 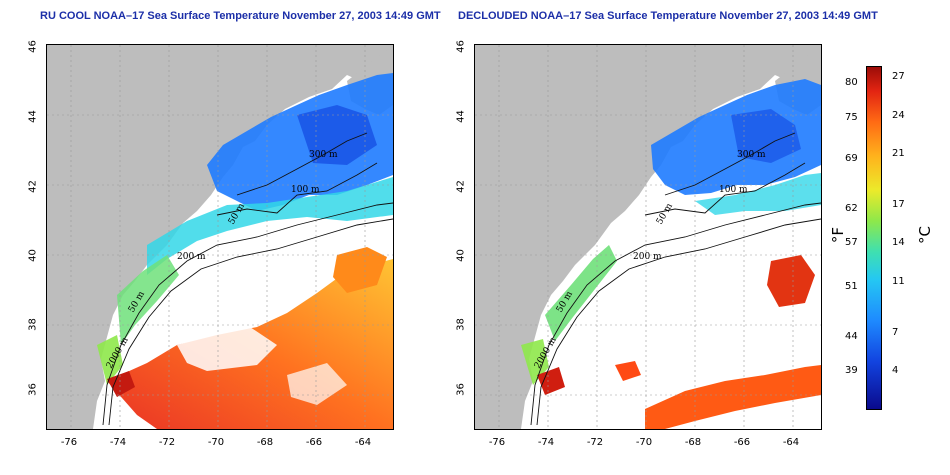 What do you see at coordinates (461, 389) in the screenshot?
I see `lat-tick-36-right: 36` at bounding box center [461, 389].